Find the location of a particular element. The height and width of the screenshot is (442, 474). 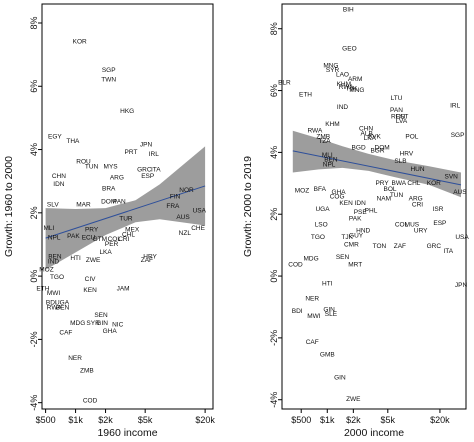

y-tick-label: 0% is located at coordinates (34, 276).